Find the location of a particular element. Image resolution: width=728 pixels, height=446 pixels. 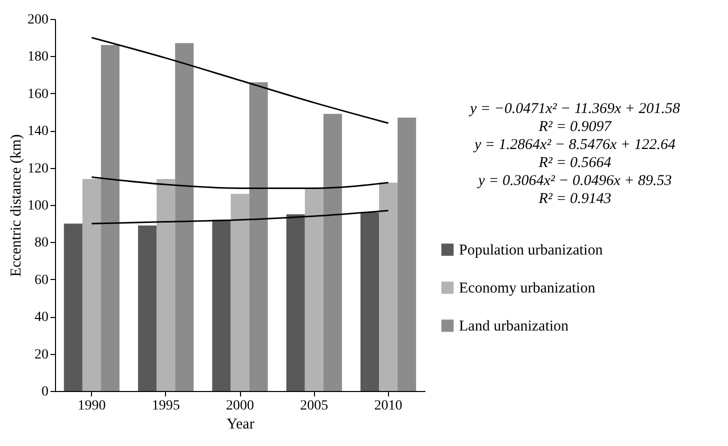

text: R² = 0.9143 is located at coordinates (575, 199).